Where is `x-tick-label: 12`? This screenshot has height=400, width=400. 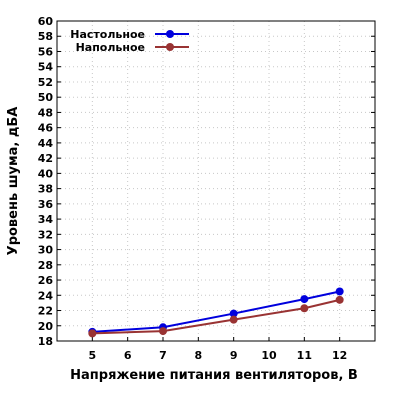 x-tick-label: 12 is located at coordinates (339, 355).